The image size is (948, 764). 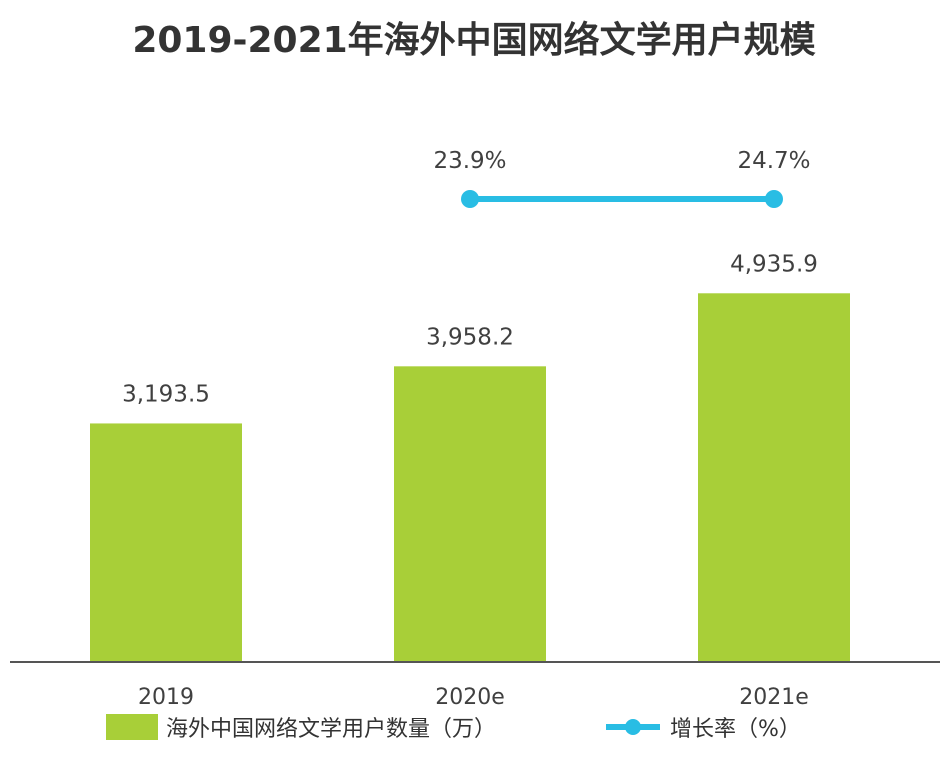 What do you see at coordinates (773, 161) in the screenshot?
I see `growth-rate-label-2021e: 24.7%` at bounding box center [773, 161].